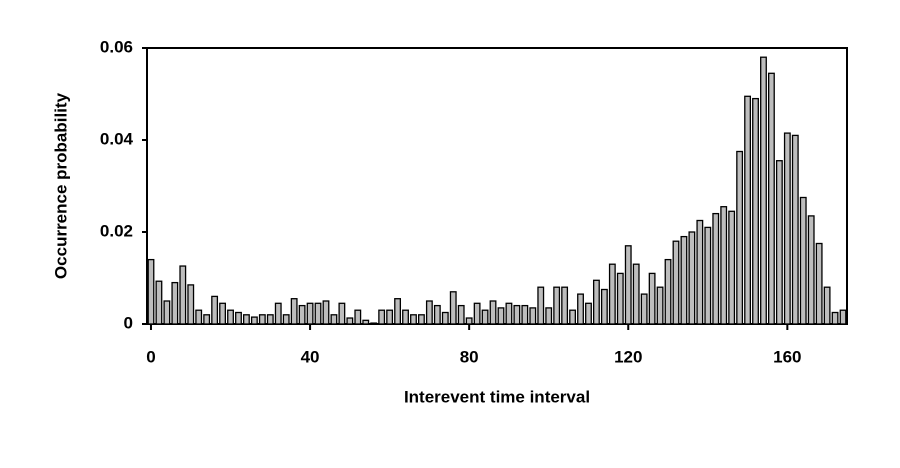 Image resolution: width=900 pixels, height=468 pixels. What do you see at coordinates (469, 356) in the screenshot?
I see `x-tick-label: 80` at bounding box center [469, 356].